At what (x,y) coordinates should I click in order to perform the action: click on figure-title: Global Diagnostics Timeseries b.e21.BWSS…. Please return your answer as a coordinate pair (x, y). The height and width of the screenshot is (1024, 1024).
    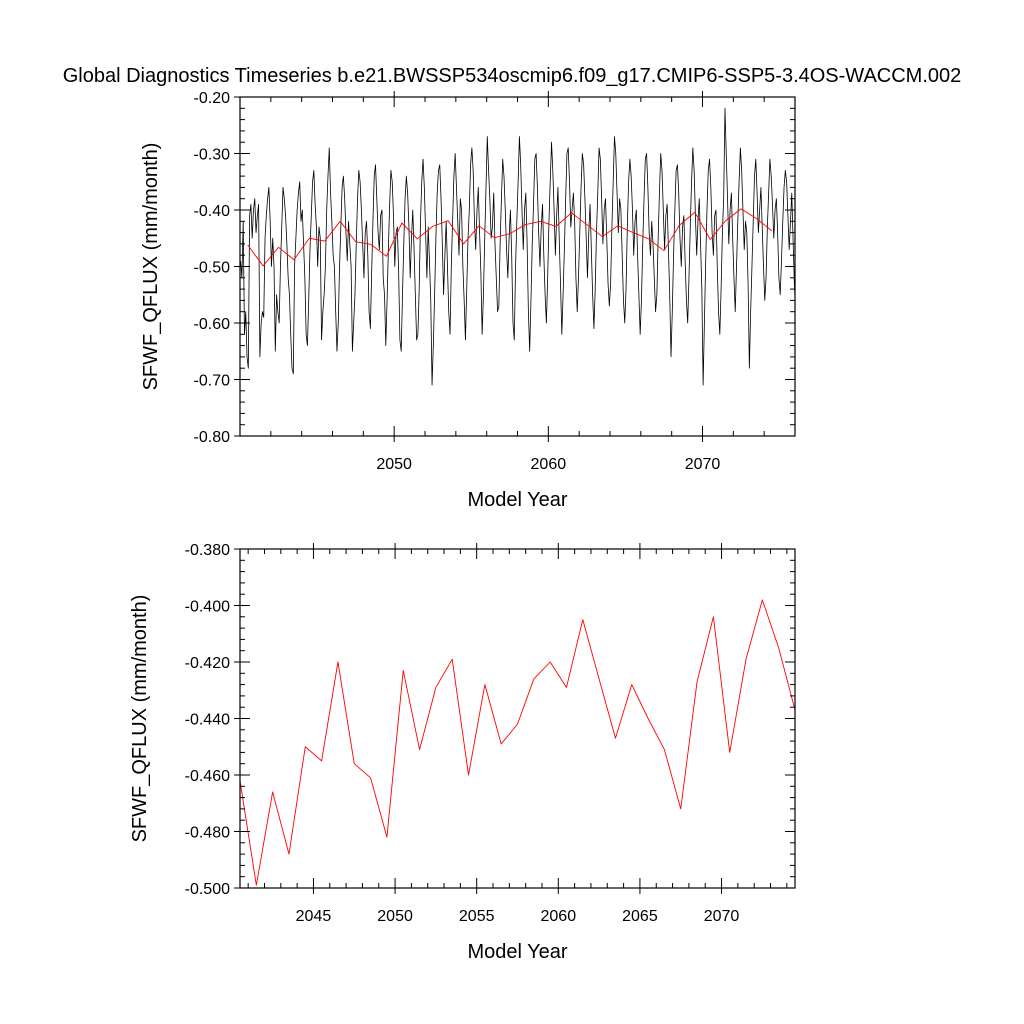
    Looking at the image, I should click on (512, 76).